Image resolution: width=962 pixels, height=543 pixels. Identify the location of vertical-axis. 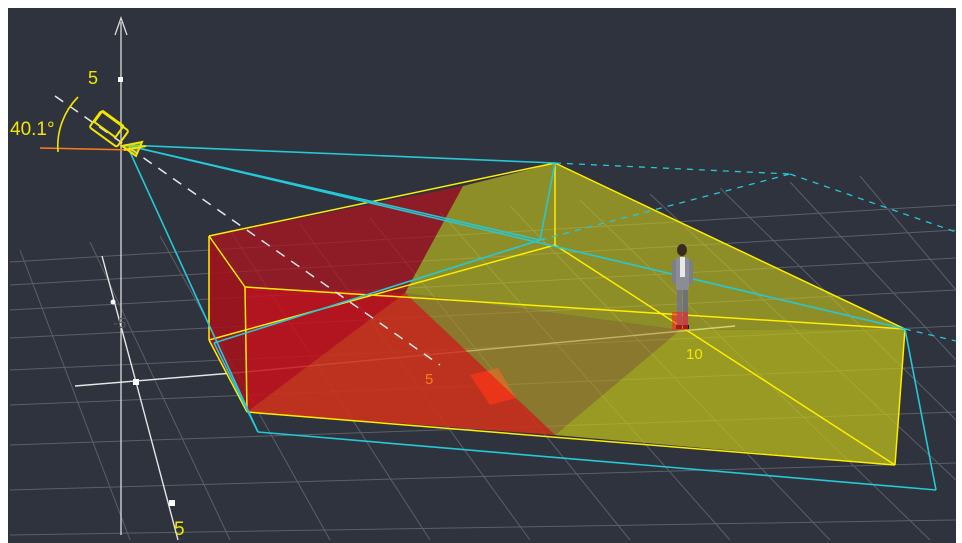
(121, 275).